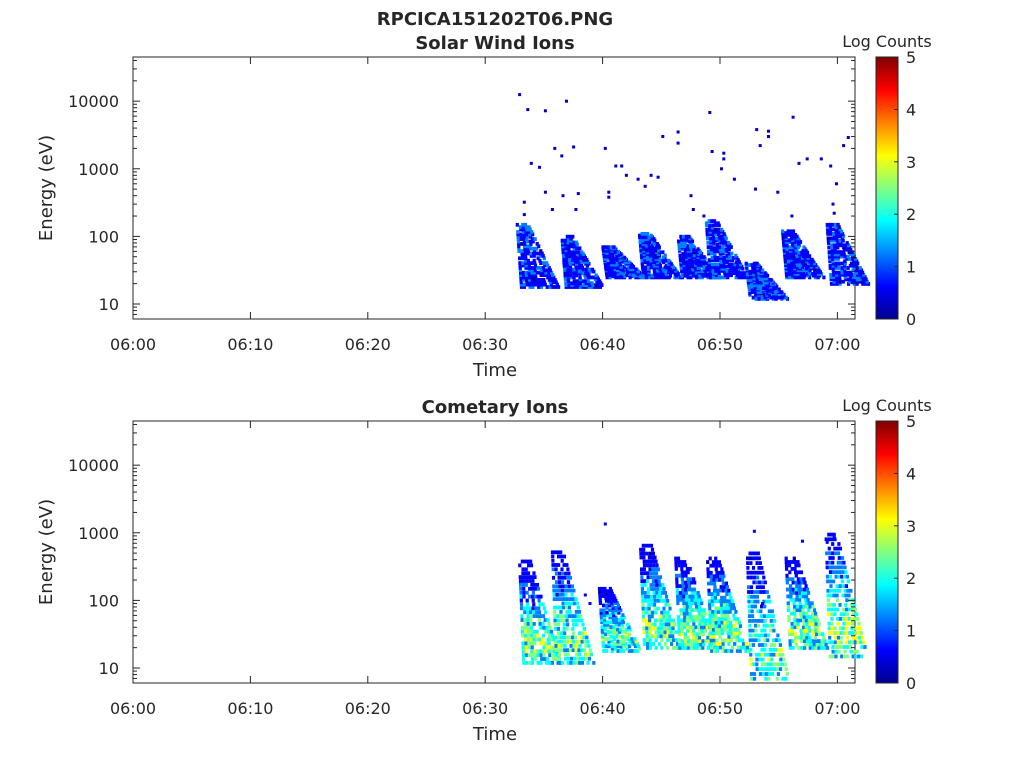 The height and width of the screenshot is (768, 1024). What do you see at coordinates (887, 41) in the screenshot?
I see `colorbar-label: Log Counts` at bounding box center [887, 41].